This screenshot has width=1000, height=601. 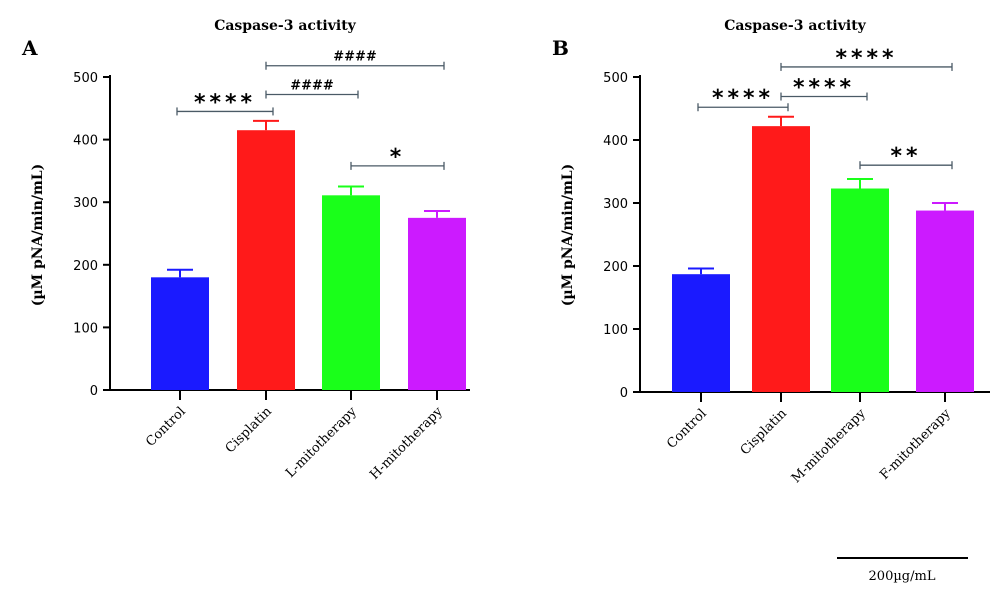 I want to click on panel-a-category-label: H-mitotherapy, so click(x=406, y=443).